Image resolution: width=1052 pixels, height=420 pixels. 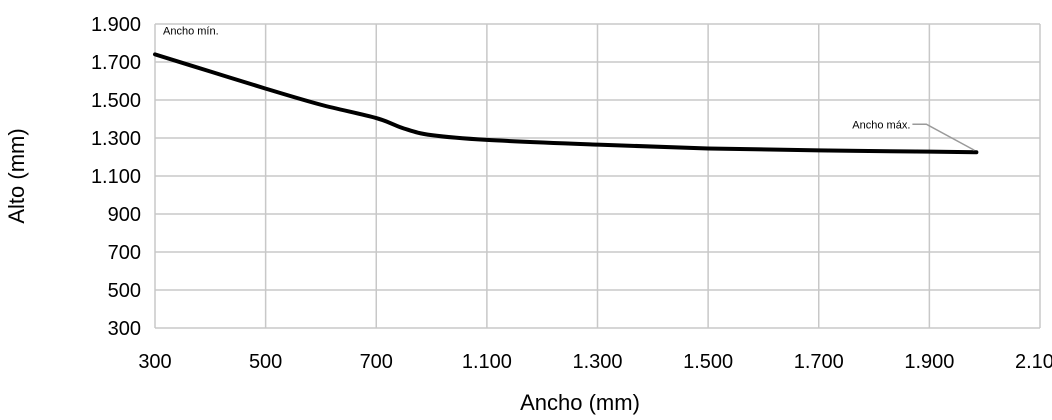 What do you see at coordinates (191, 31) in the screenshot?
I see `annotation-min-width: Ancho mín.` at bounding box center [191, 31].